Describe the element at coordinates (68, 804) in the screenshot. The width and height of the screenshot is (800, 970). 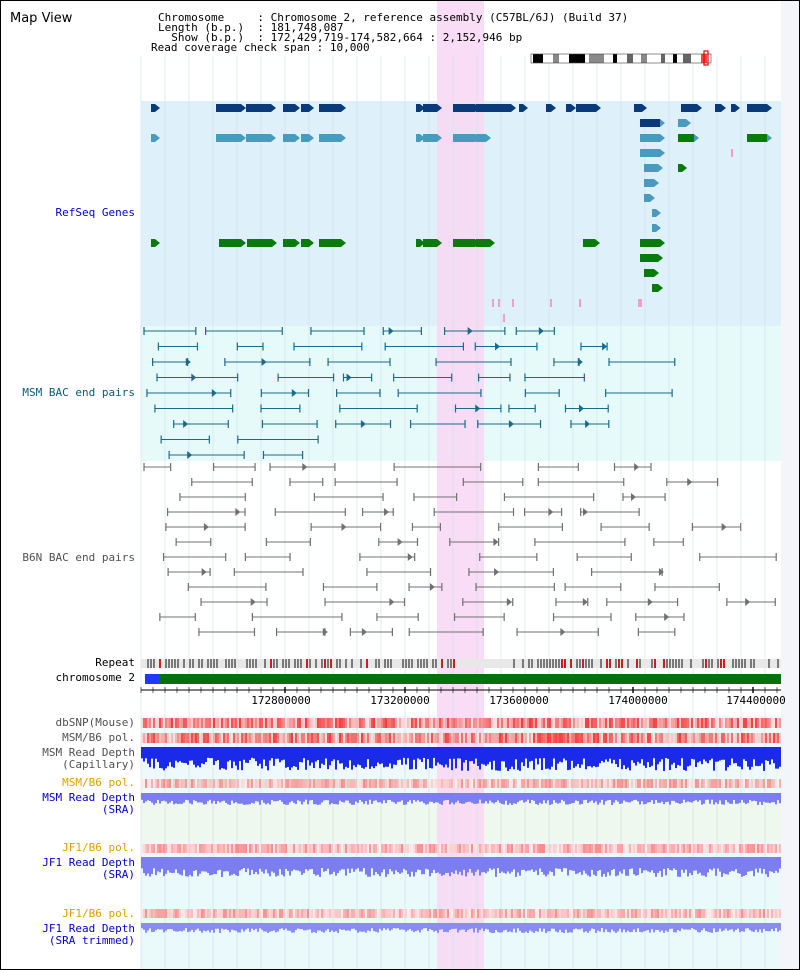
I see `track-label-msm-read-depth-sra: MSM Read Depth (SRA)` at that location.